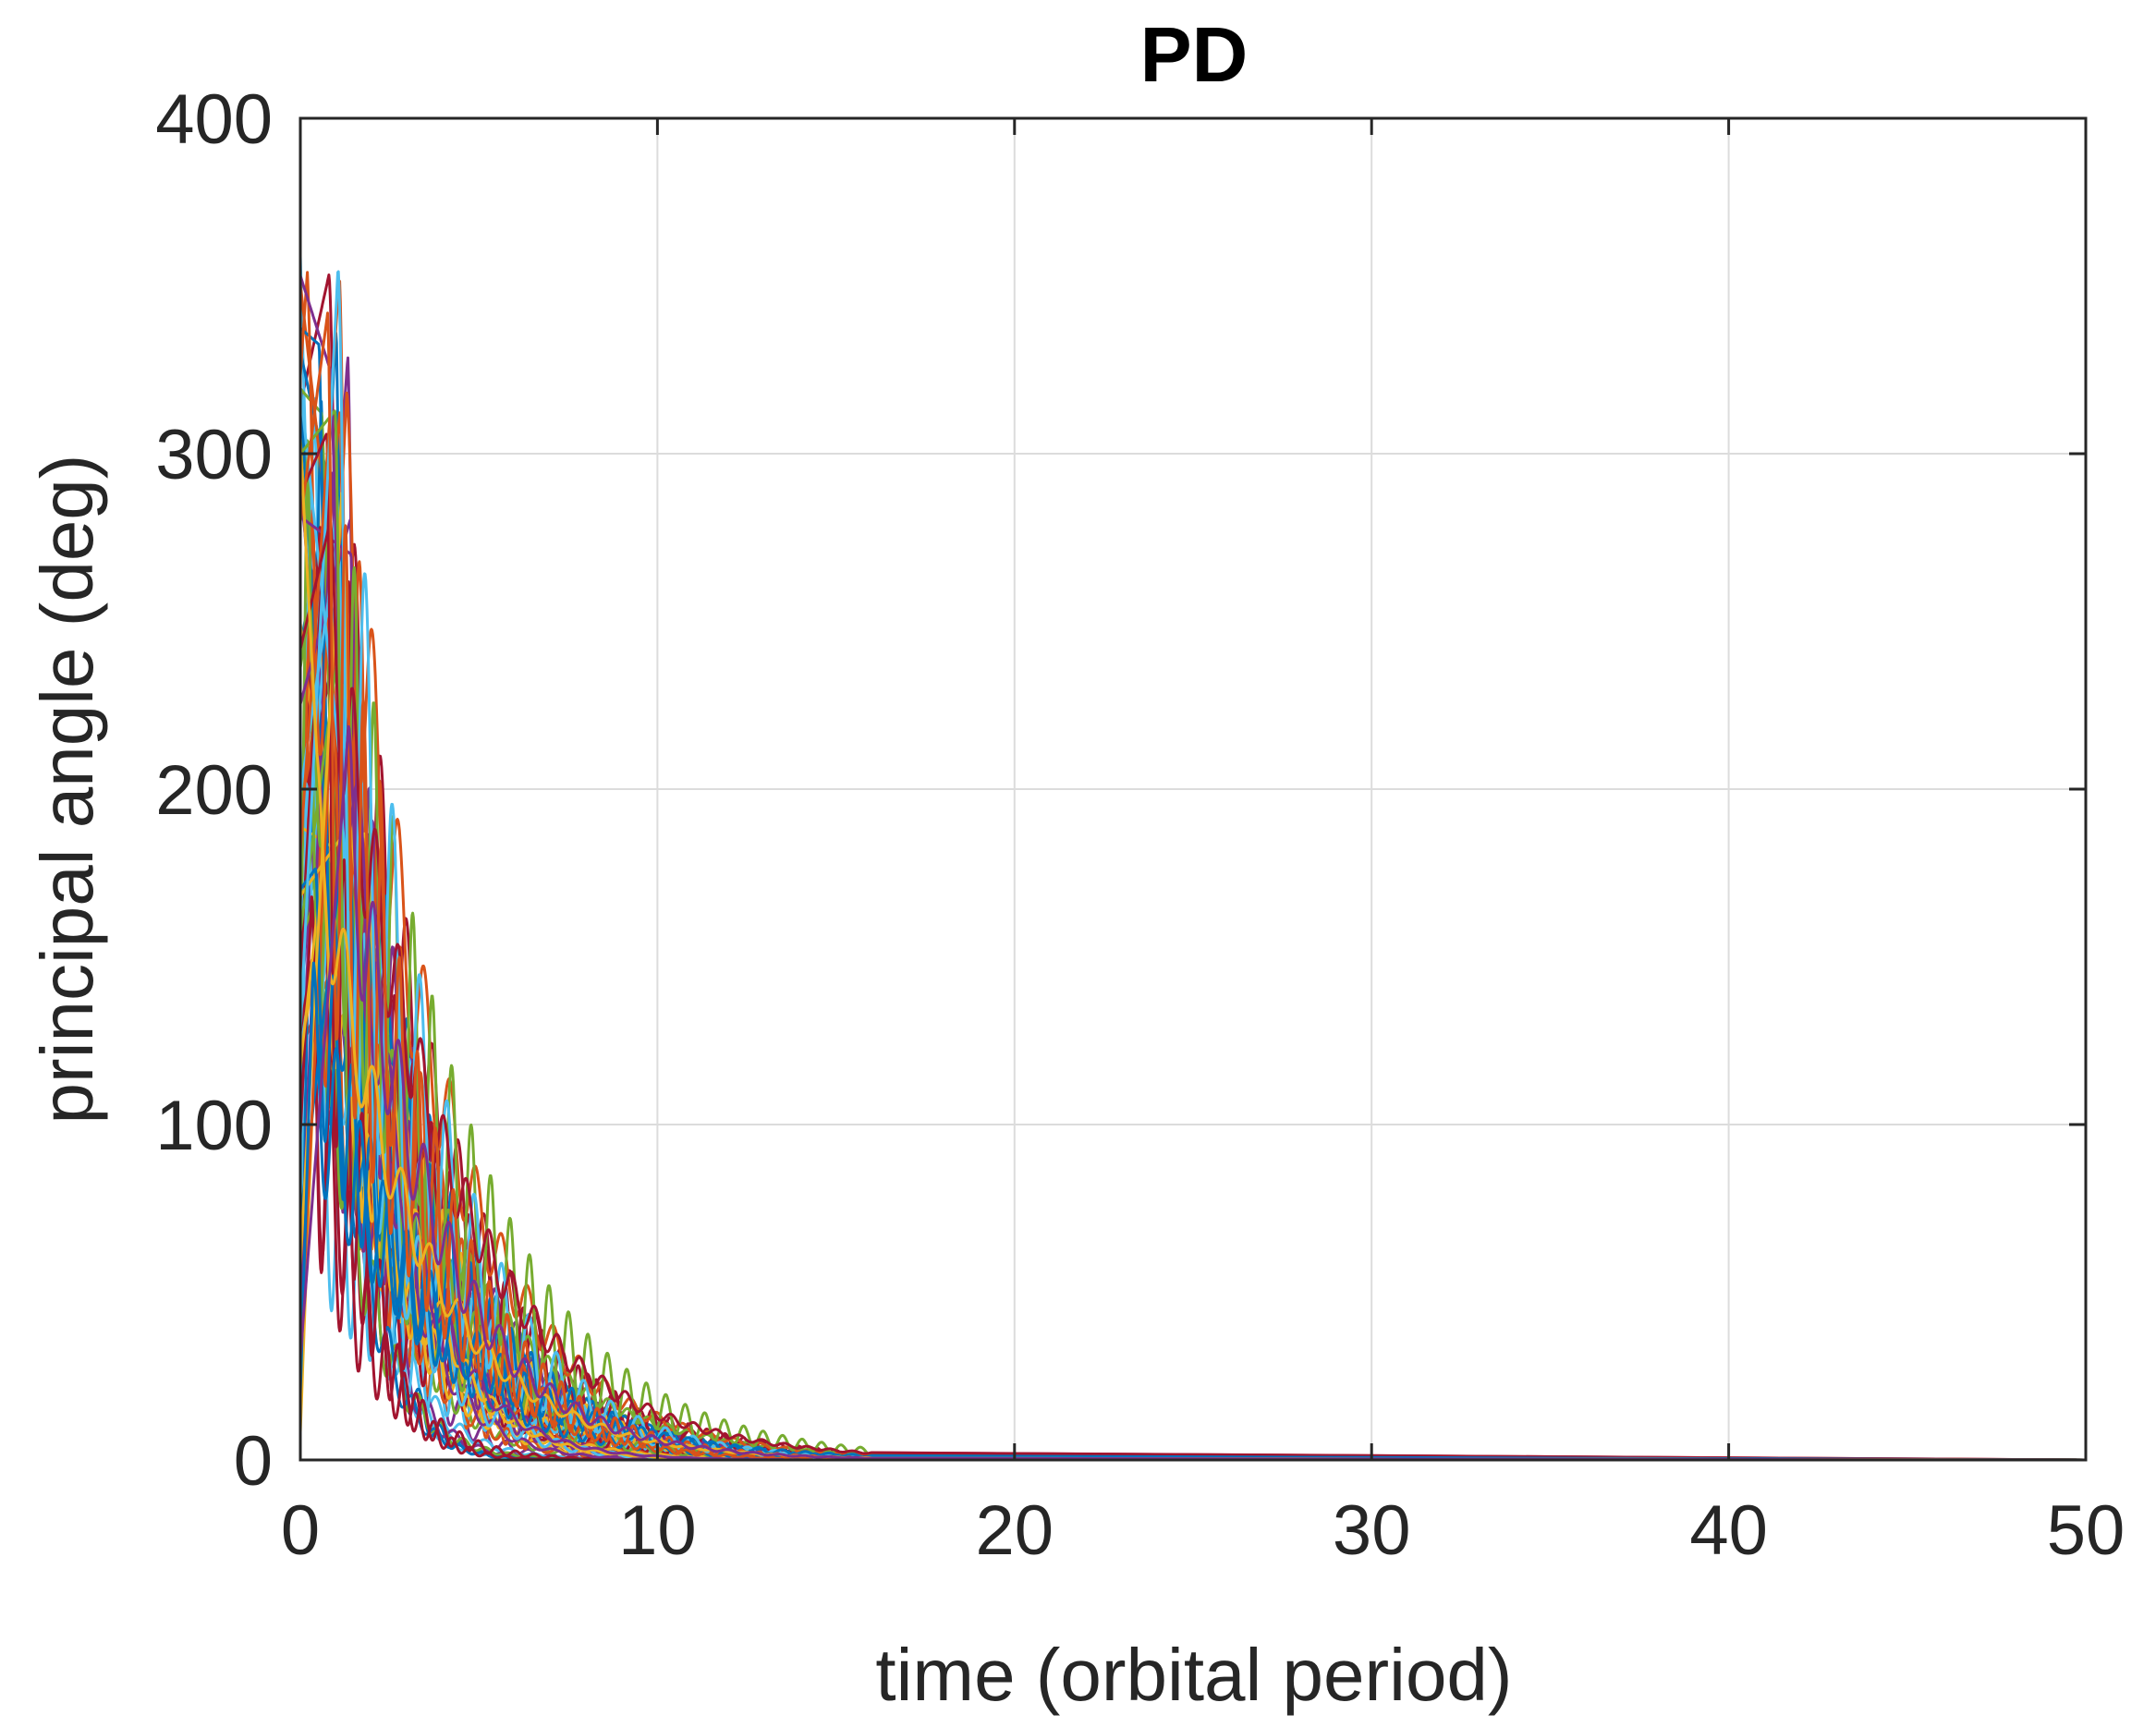 Image resolution: width=2156 pixels, height=1727 pixels. I want to click on y-tick-label: 200, so click(214, 790).